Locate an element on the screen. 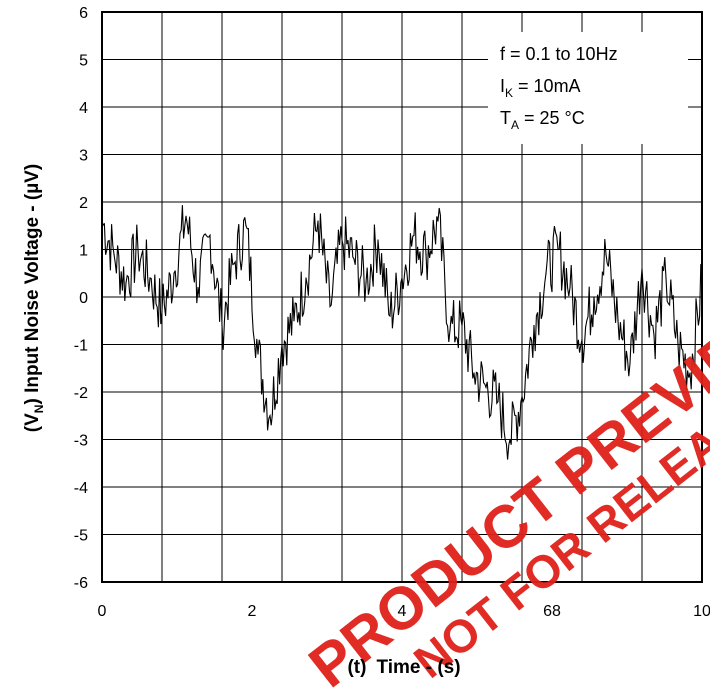  legend-line-current: IK = 10mA is located at coordinates (540, 88).